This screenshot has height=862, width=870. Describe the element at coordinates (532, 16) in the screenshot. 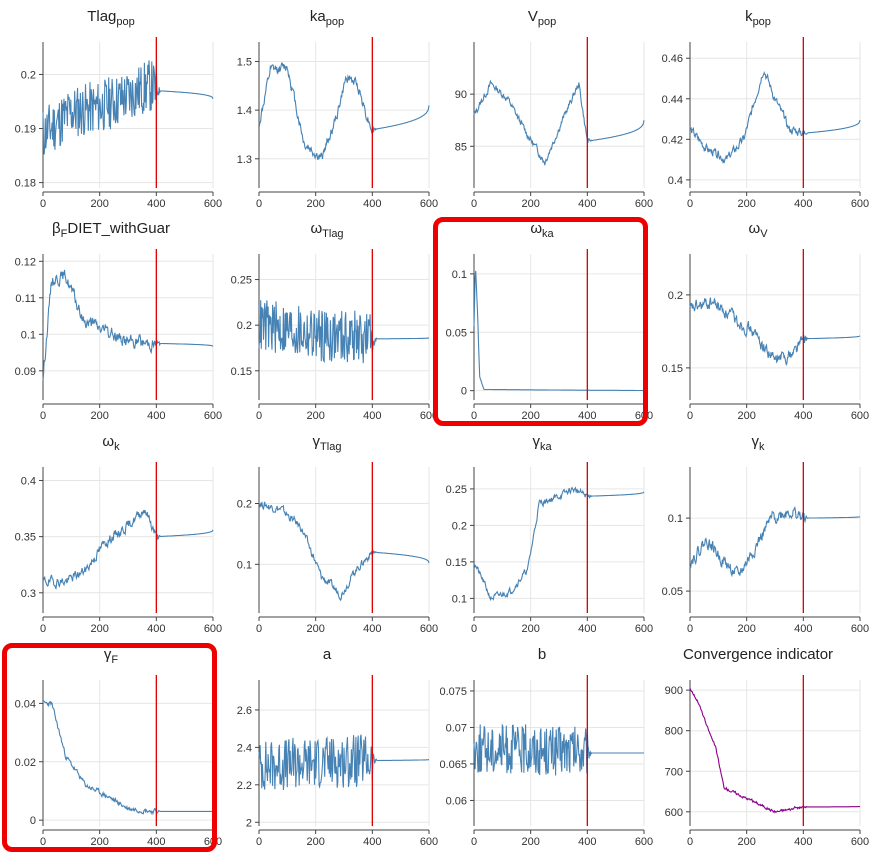

I see `panel-title-main: V` at that location.